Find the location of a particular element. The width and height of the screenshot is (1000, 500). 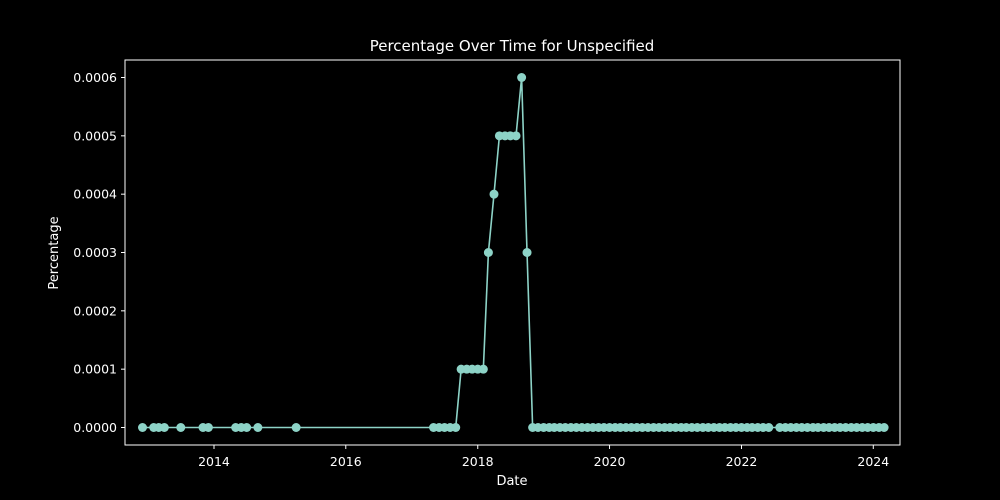

y-tick-label: 0.0000 is located at coordinates (95, 427).